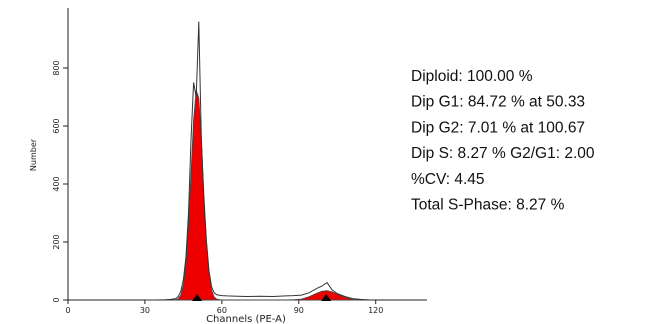 This screenshot has width=654, height=324. I want to click on annotation: Dip G2: 7.01 % at 100.67, so click(498, 127).